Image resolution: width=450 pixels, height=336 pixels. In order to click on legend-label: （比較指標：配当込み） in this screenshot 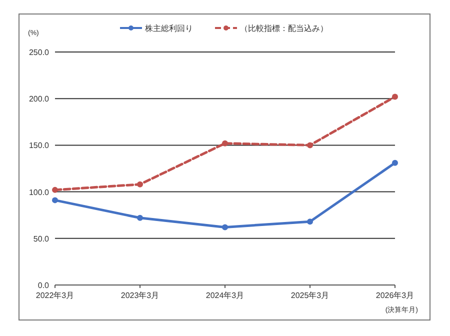, I will do `click(284, 28)`.